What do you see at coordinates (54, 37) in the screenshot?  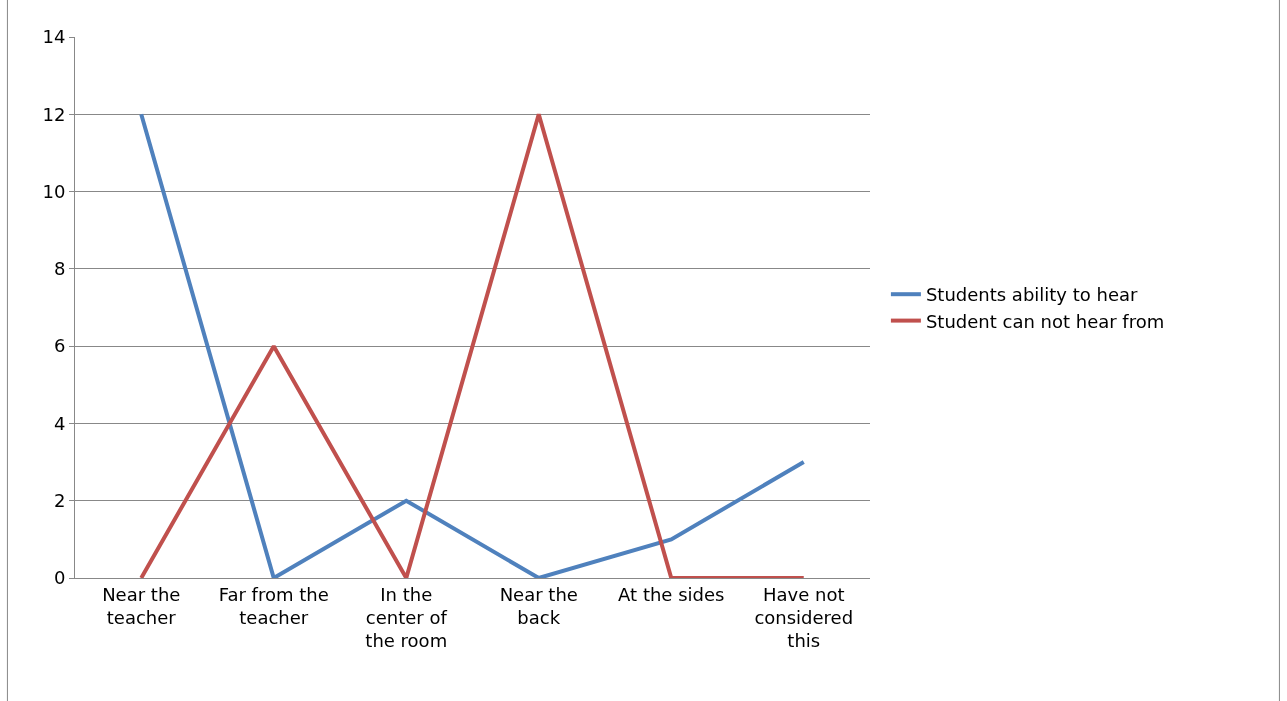 I see `y-tick-label: 14` at bounding box center [54, 37].